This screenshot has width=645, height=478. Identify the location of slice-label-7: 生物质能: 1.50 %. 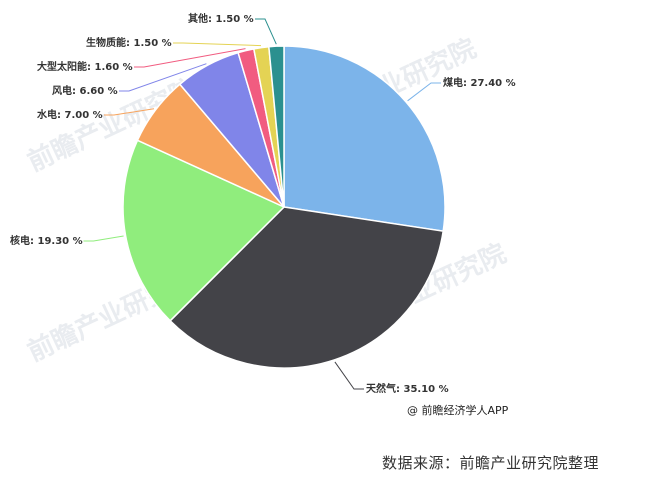
(129, 42).